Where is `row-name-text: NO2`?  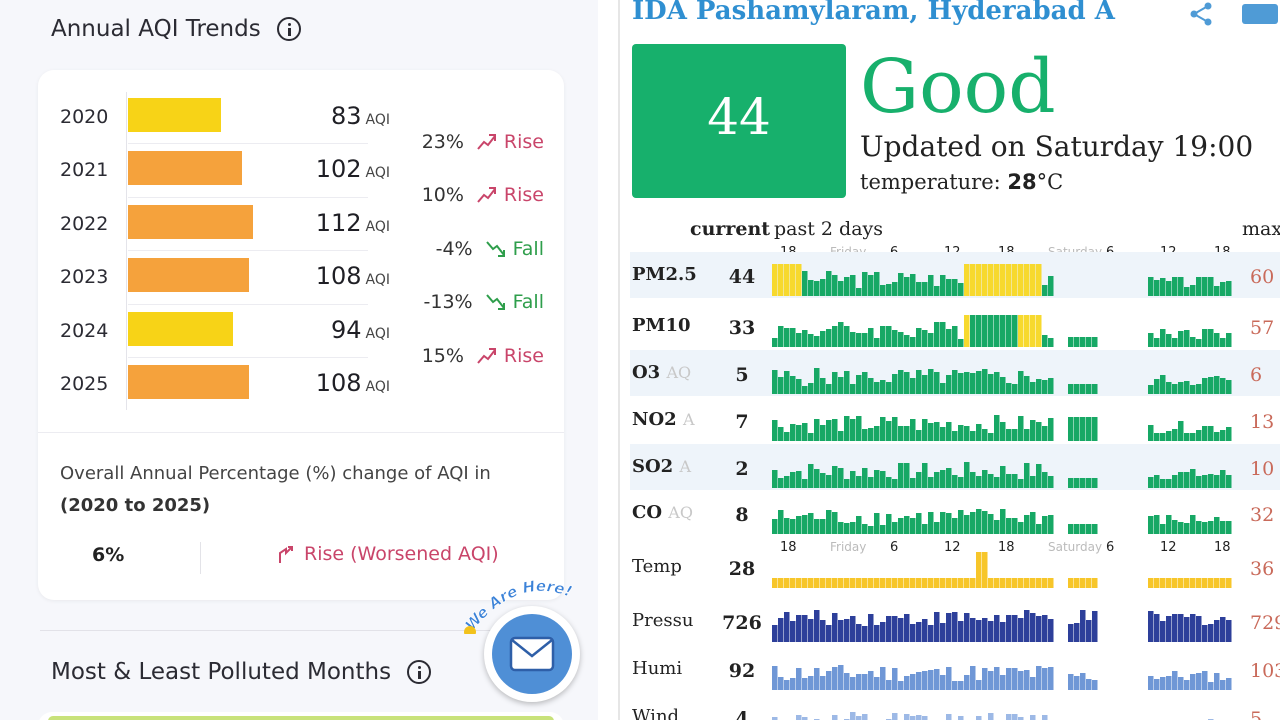
row-name-text: NO2 is located at coordinates (654, 419).